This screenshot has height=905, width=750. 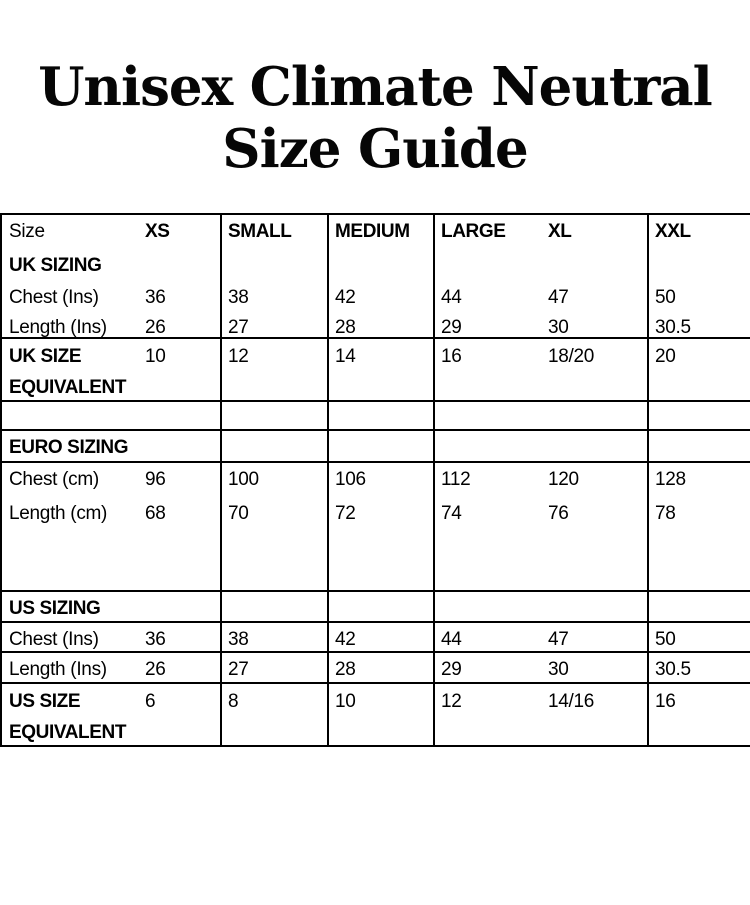 What do you see at coordinates (595, 667) in the screenshot?
I see `value-cell: 30` at bounding box center [595, 667].